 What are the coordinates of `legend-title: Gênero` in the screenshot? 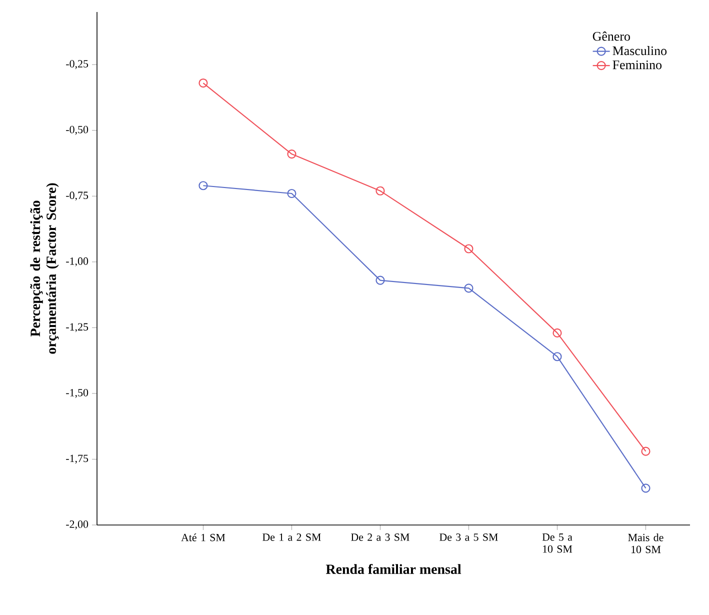 It's located at (611, 36).